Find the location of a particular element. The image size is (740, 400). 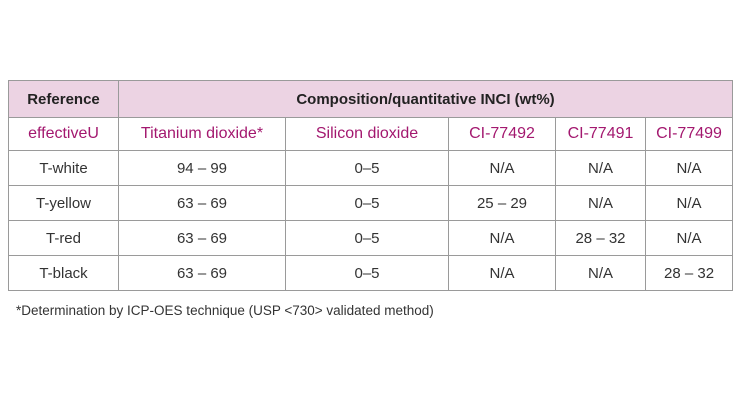

cell: 25 – 29 is located at coordinates (502, 203).